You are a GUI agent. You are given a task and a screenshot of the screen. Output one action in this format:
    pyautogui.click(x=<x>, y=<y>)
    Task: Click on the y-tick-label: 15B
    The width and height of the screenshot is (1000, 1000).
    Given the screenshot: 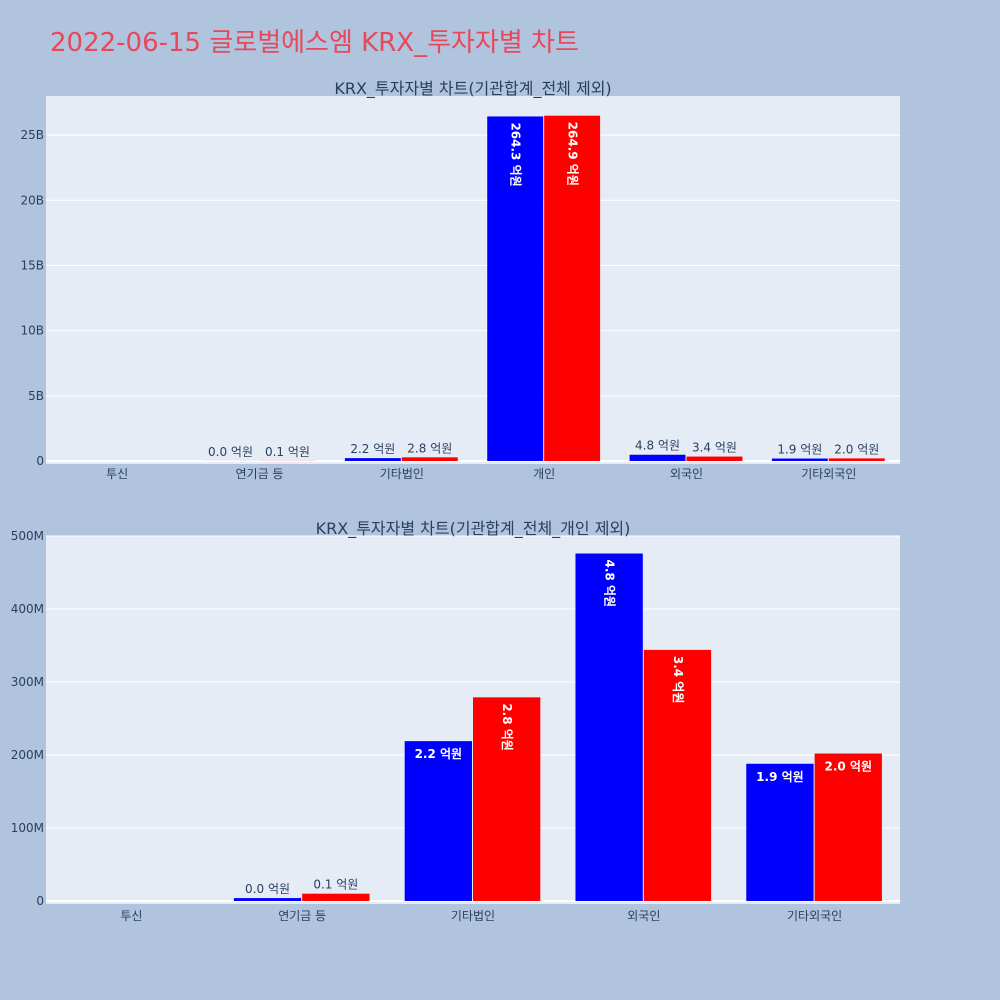 What is the action you would take?
    pyautogui.click(x=32, y=265)
    